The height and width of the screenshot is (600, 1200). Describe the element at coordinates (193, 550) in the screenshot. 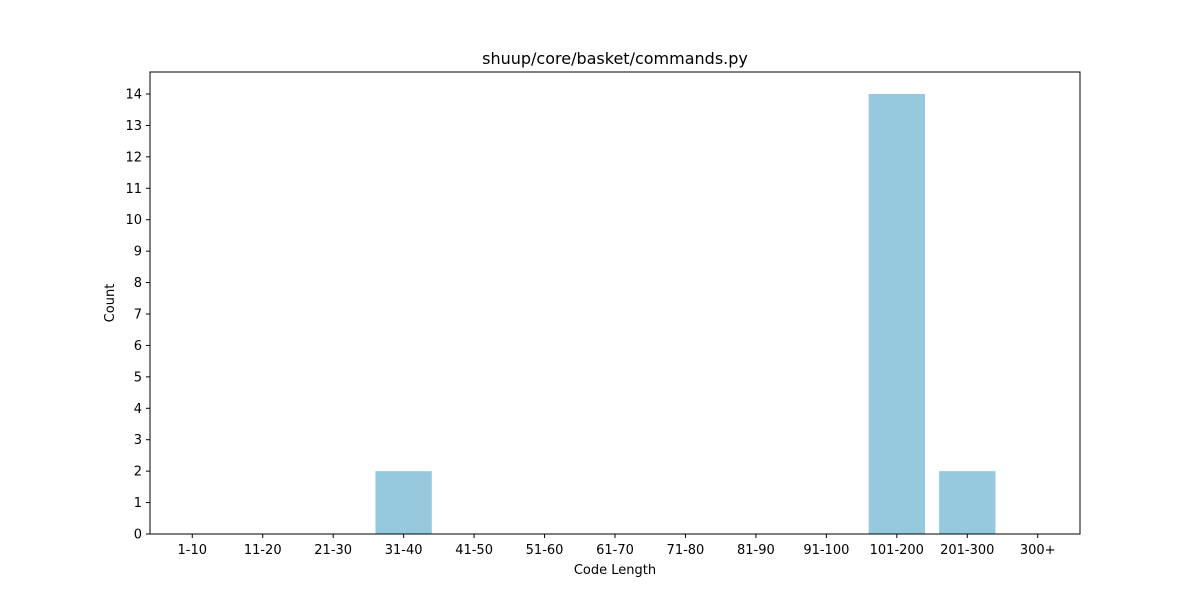

I see `x-tick-label: 1-10` at that location.